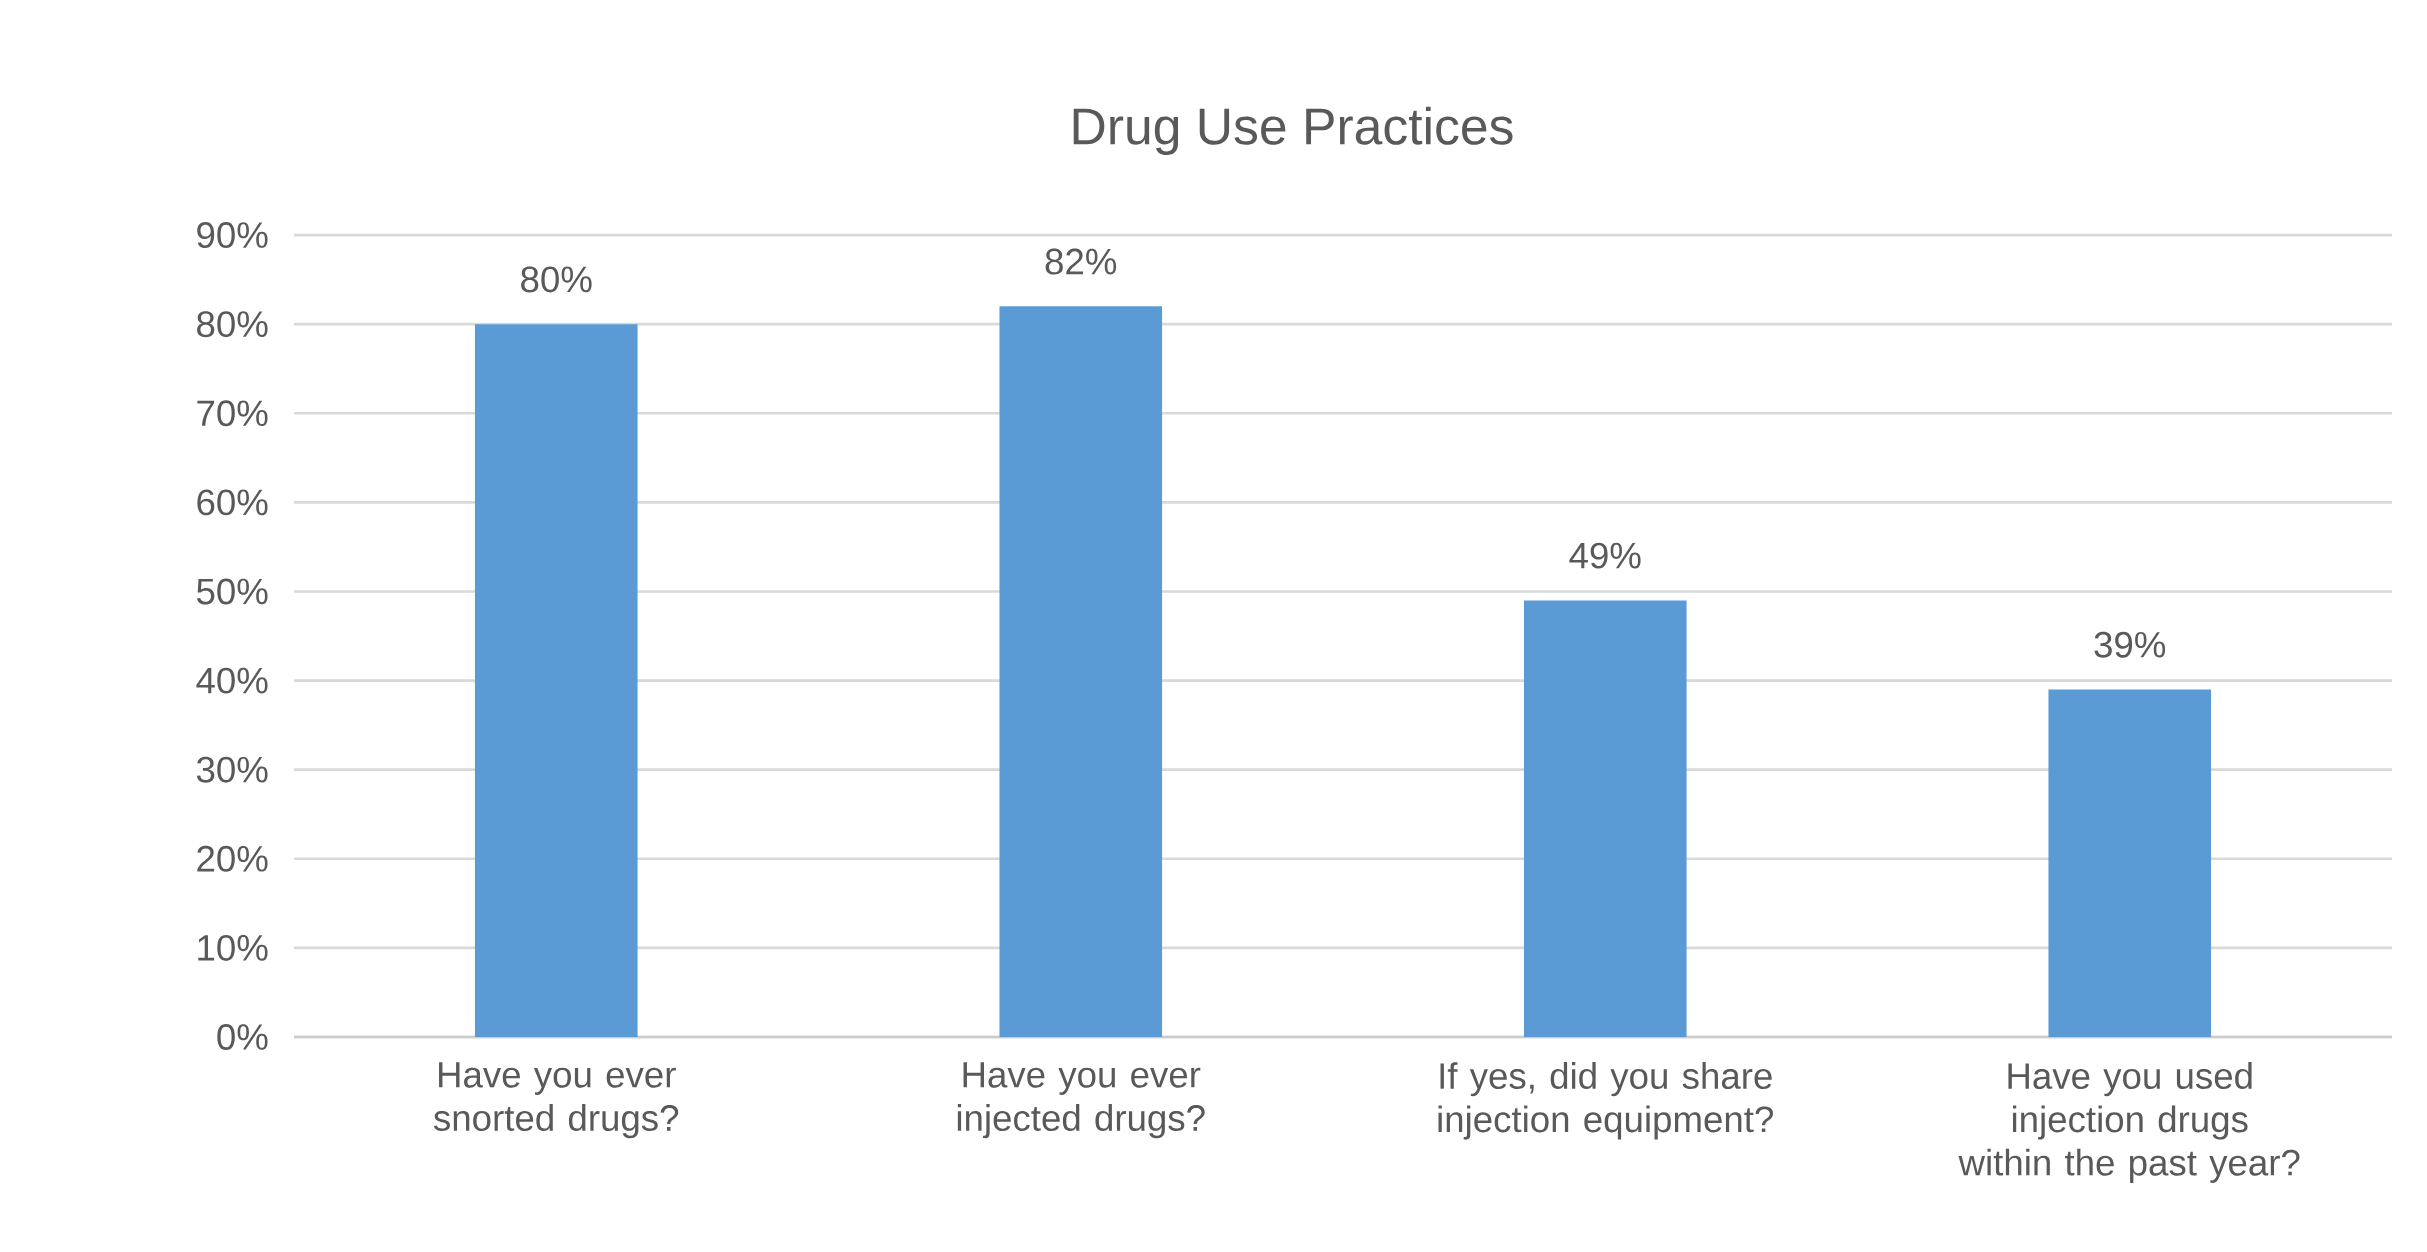 This screenshot has height=1252, width=2427. I want to click on y-tick-label: 50%, so click(232, 591).